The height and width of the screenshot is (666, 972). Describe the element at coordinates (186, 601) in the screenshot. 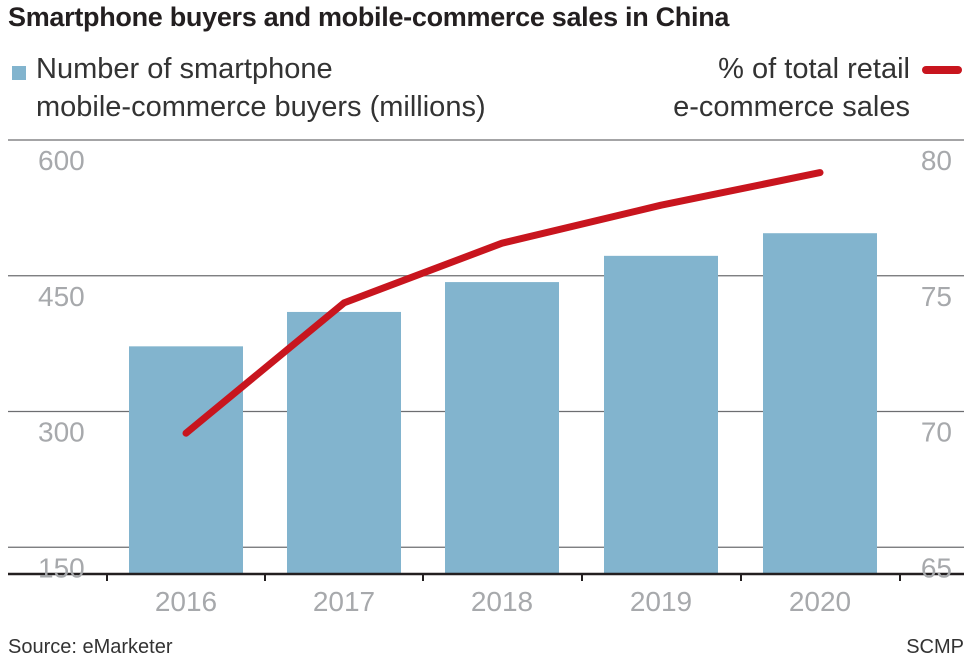

I see `x-tick-label: 2016` at that location.